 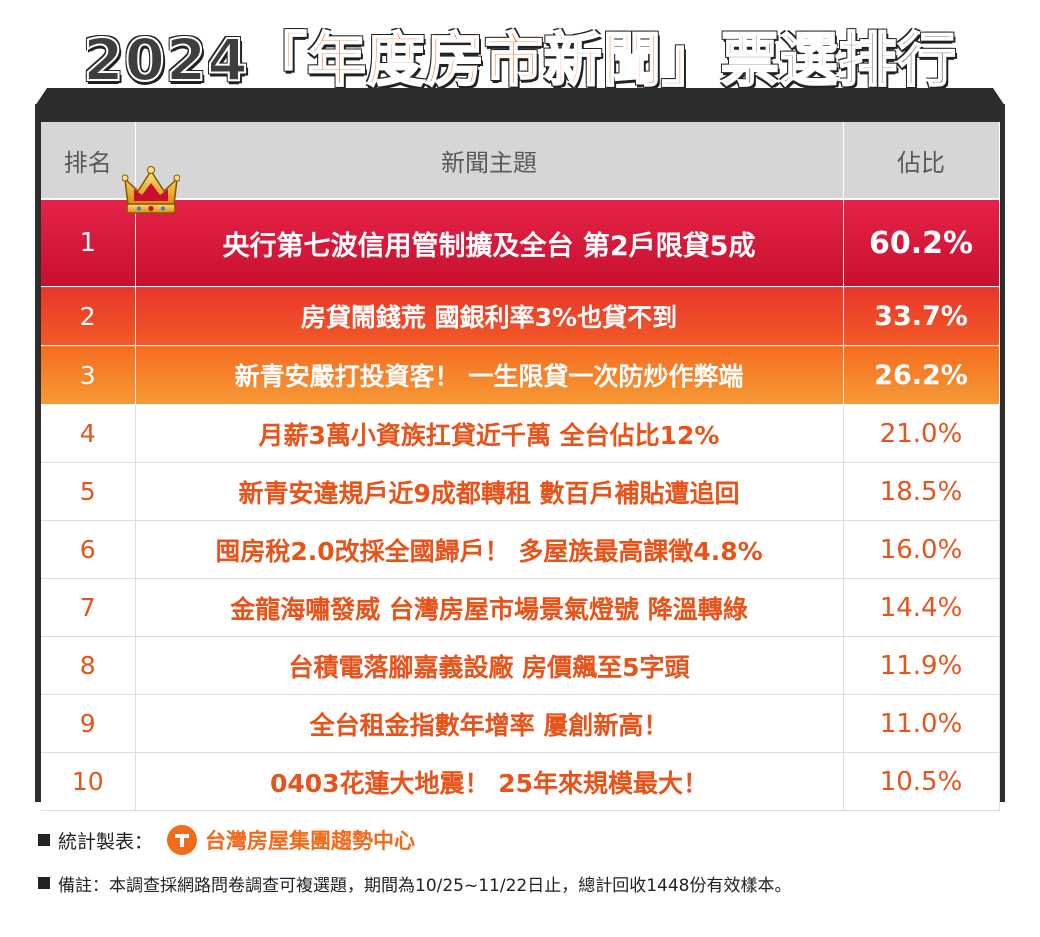 I want to click on rank-cell: 2, so click(x=88, y=316).